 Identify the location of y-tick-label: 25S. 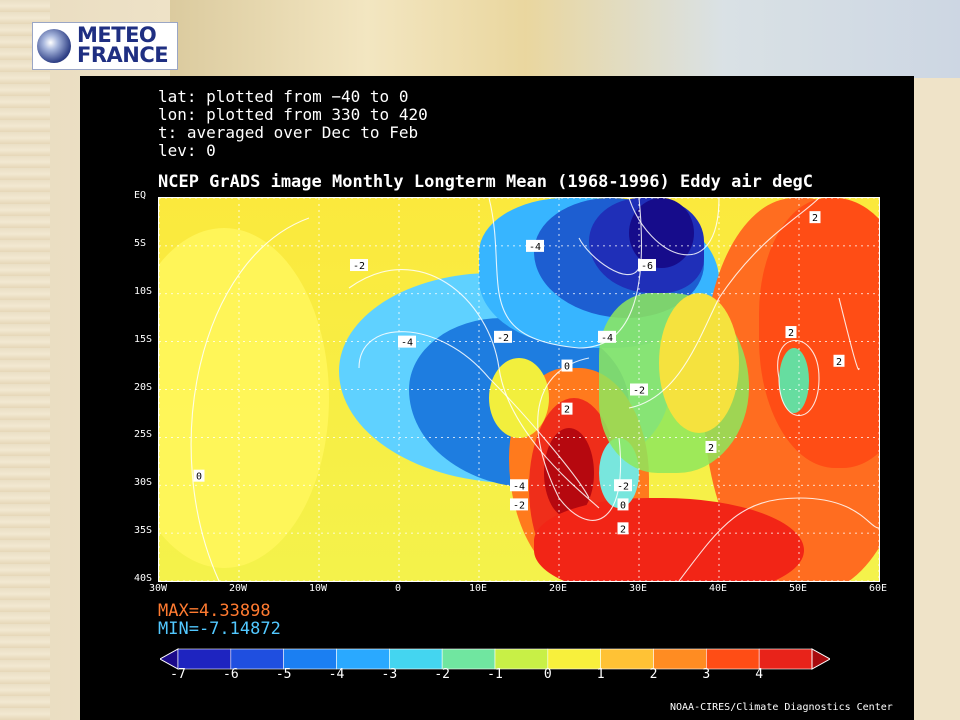
(143, 435).